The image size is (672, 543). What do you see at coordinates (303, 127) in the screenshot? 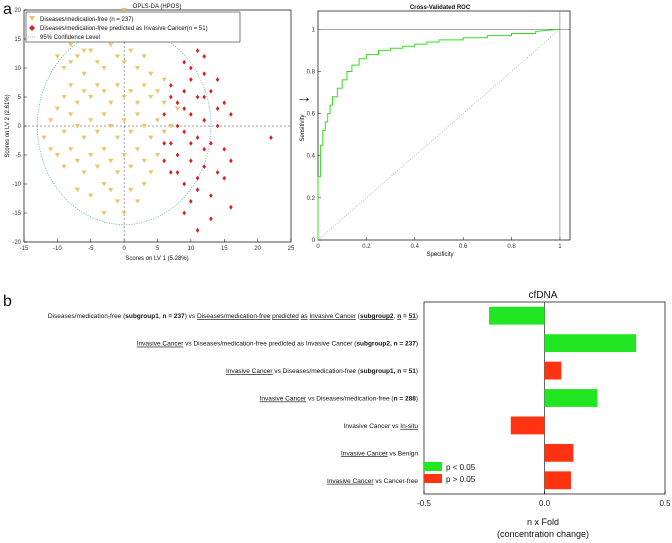
I see `roc-y-axis-label: Sensitivity` at bounding box center [303, 127].